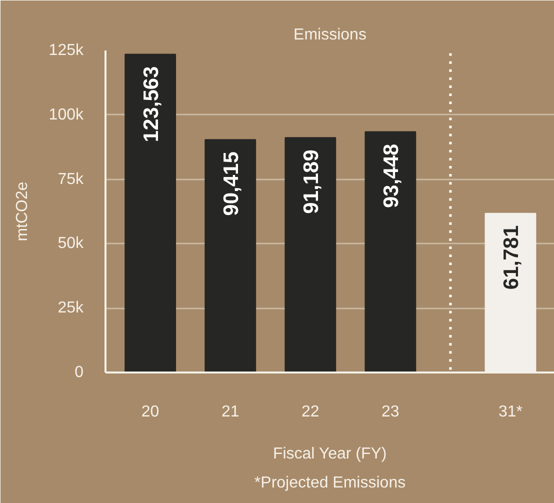  Describe the element at coordinates (230, 412) in the screenshot. I see `x-tick-label: 21` at that location.